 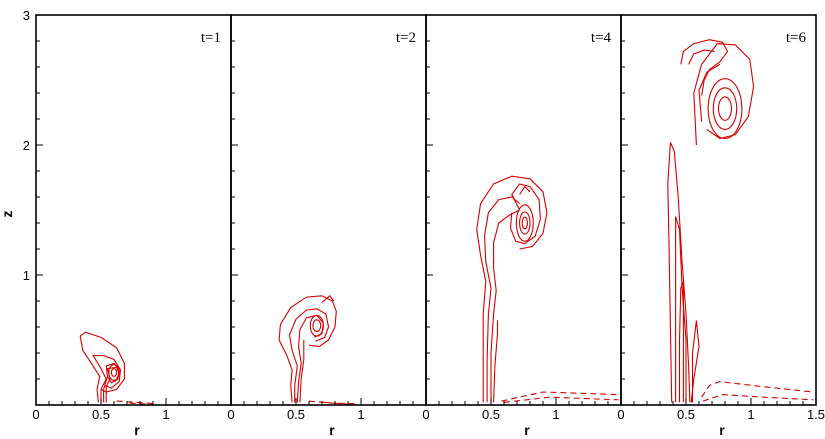 What do you see at coordinates (26, 145) in the screenshot?
I see `y-tick-label: 2` at bounding box center [26, 145].